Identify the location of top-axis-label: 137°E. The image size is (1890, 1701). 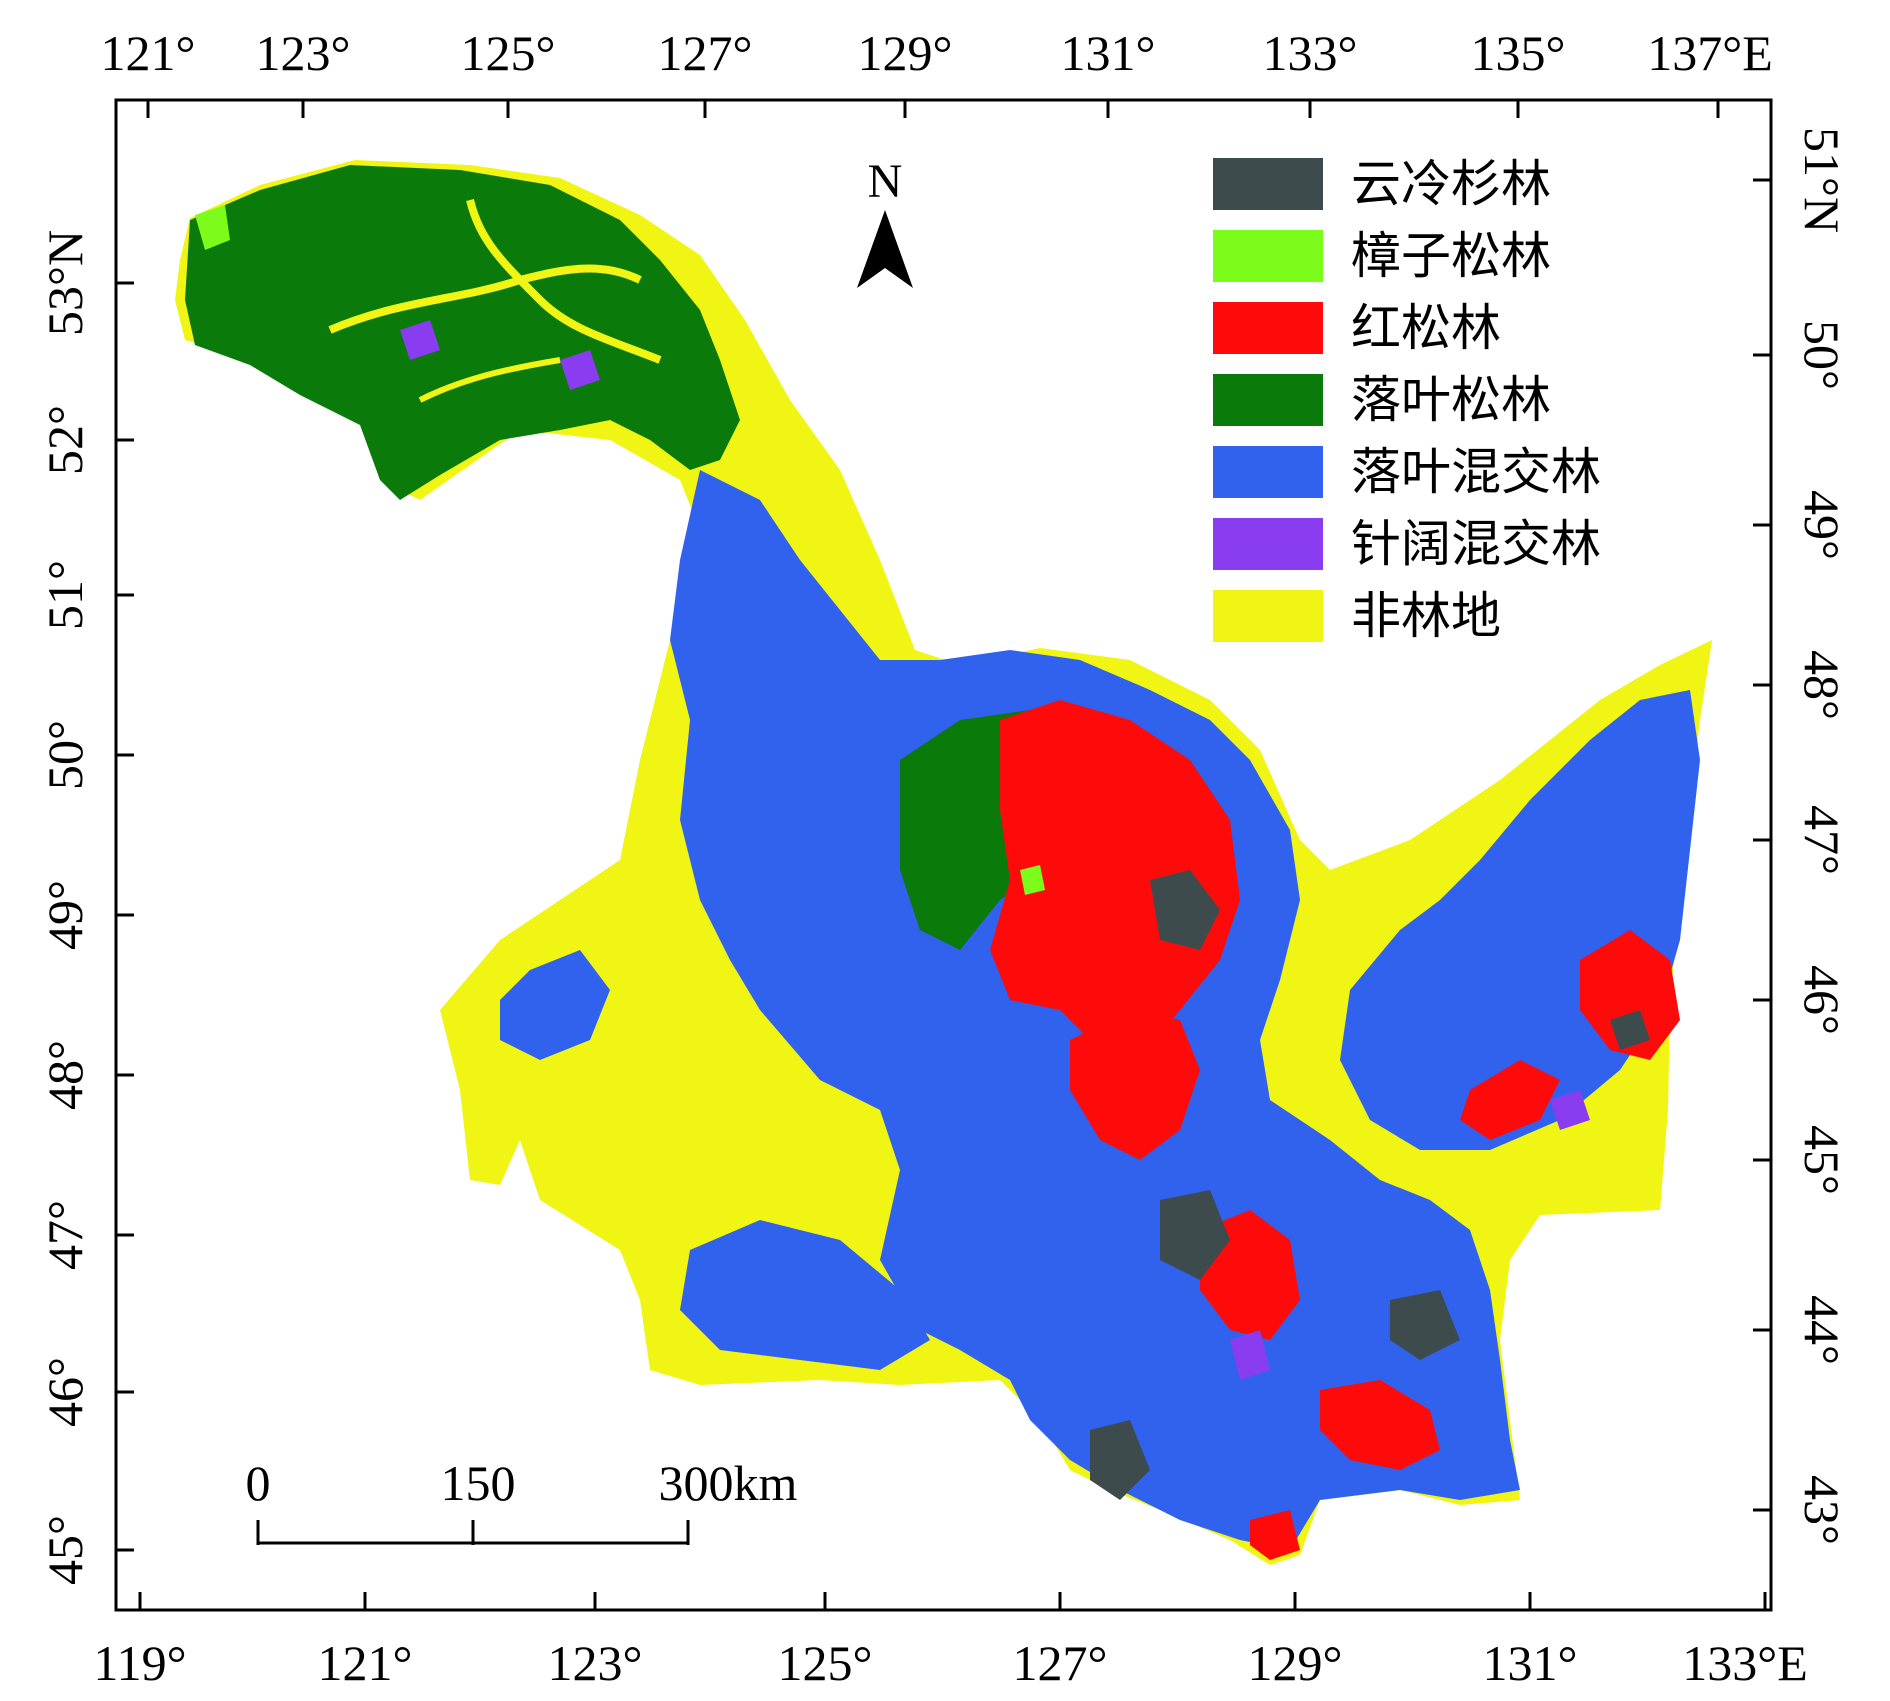
(1710, 53).